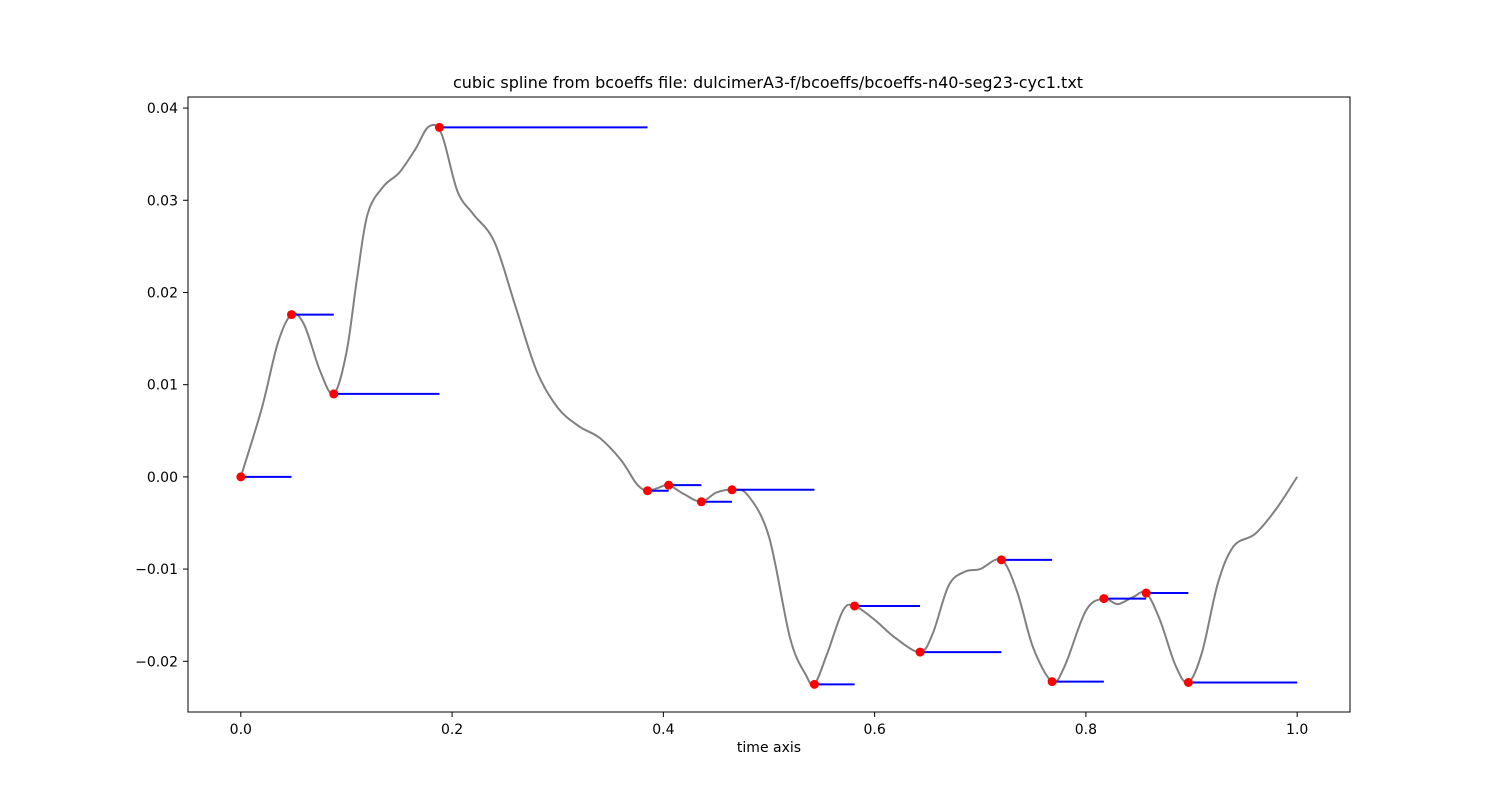 This screenshot has height=800, width=1500. Describe the element at coordinates (162, 201) in the screenshot. I see `y-tick-label: 0.03` at that location.